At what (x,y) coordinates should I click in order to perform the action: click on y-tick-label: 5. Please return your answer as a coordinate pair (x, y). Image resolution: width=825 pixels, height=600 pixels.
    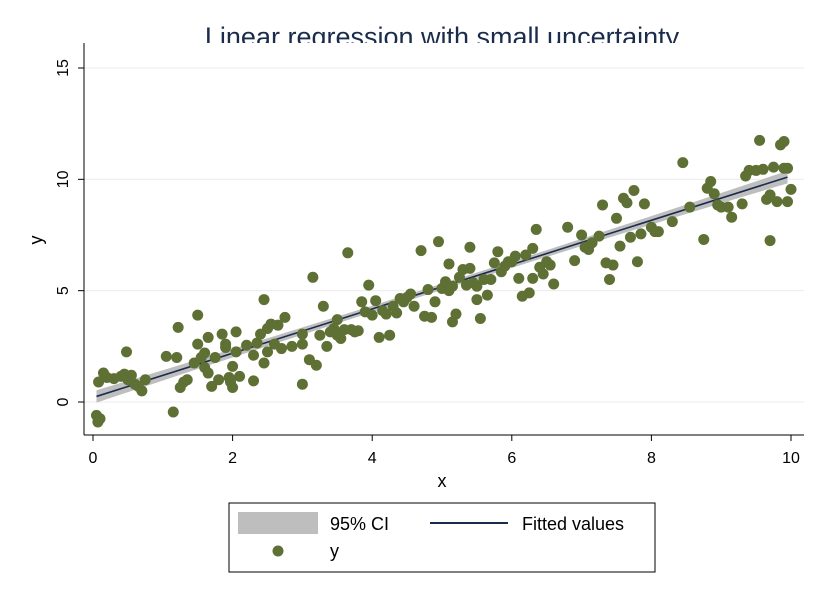
    Looking at the image, I should click on (63, 290).